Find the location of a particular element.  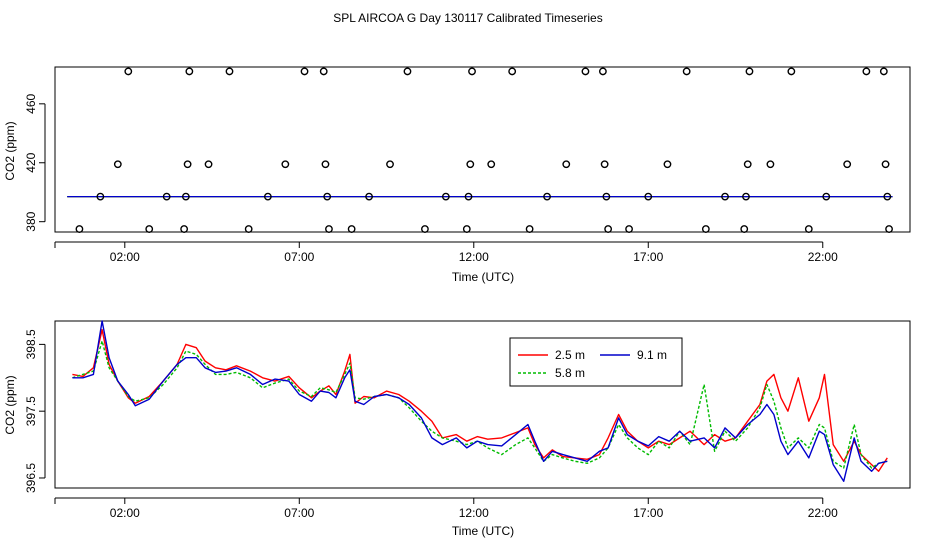

y-tick-label: 397.5 is located at coordinates (31, 411).